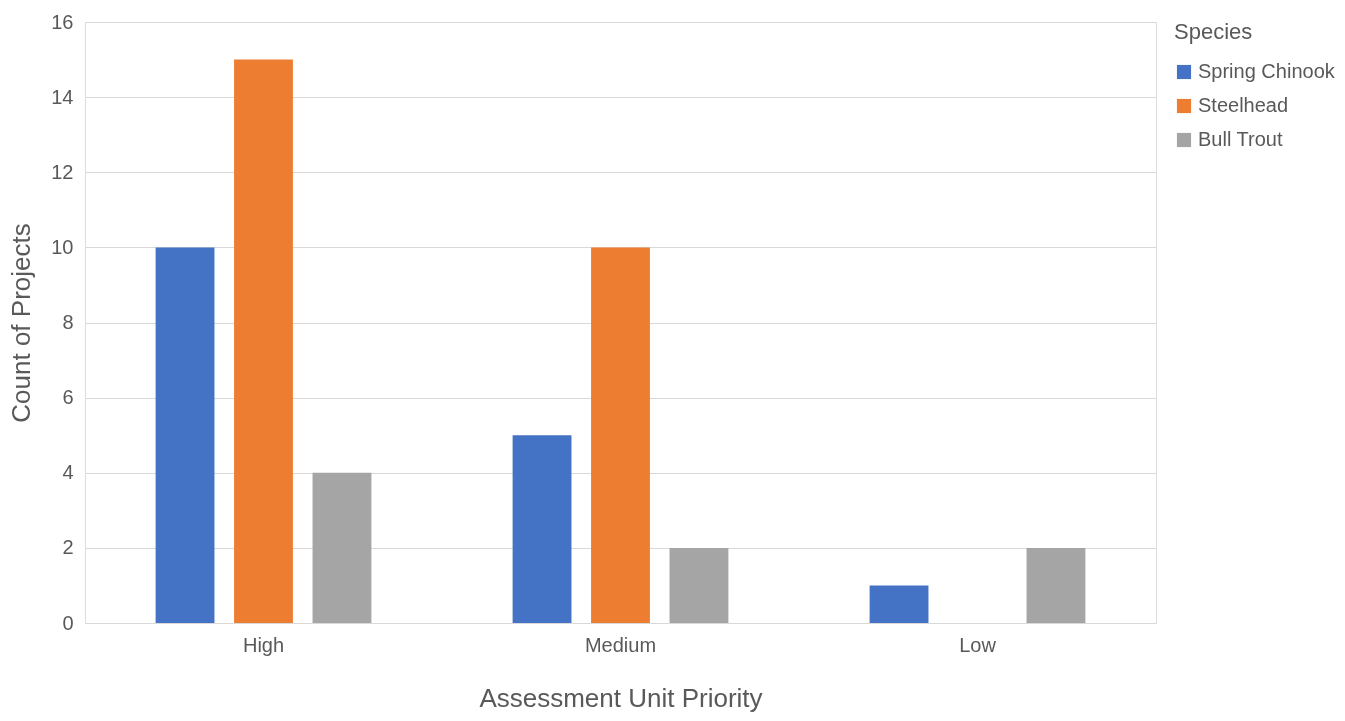 This screenshot has height=721, width=1345. Describe the element at coordinates (68, 472) in the screenshot. I see `y-tick-label: 4` at that location.